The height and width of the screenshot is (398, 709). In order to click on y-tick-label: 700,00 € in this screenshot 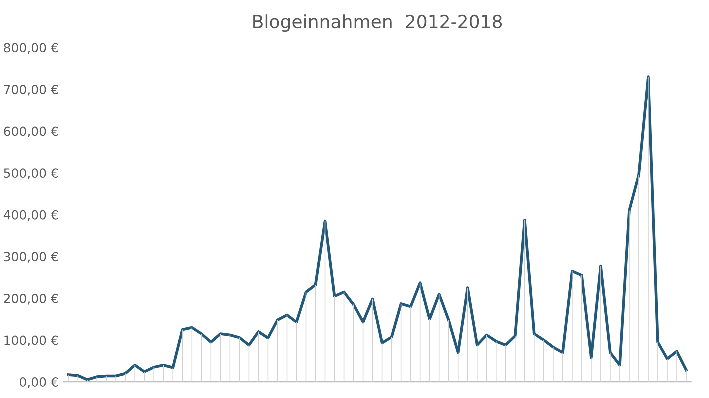, I will do `click(31, 90)`.